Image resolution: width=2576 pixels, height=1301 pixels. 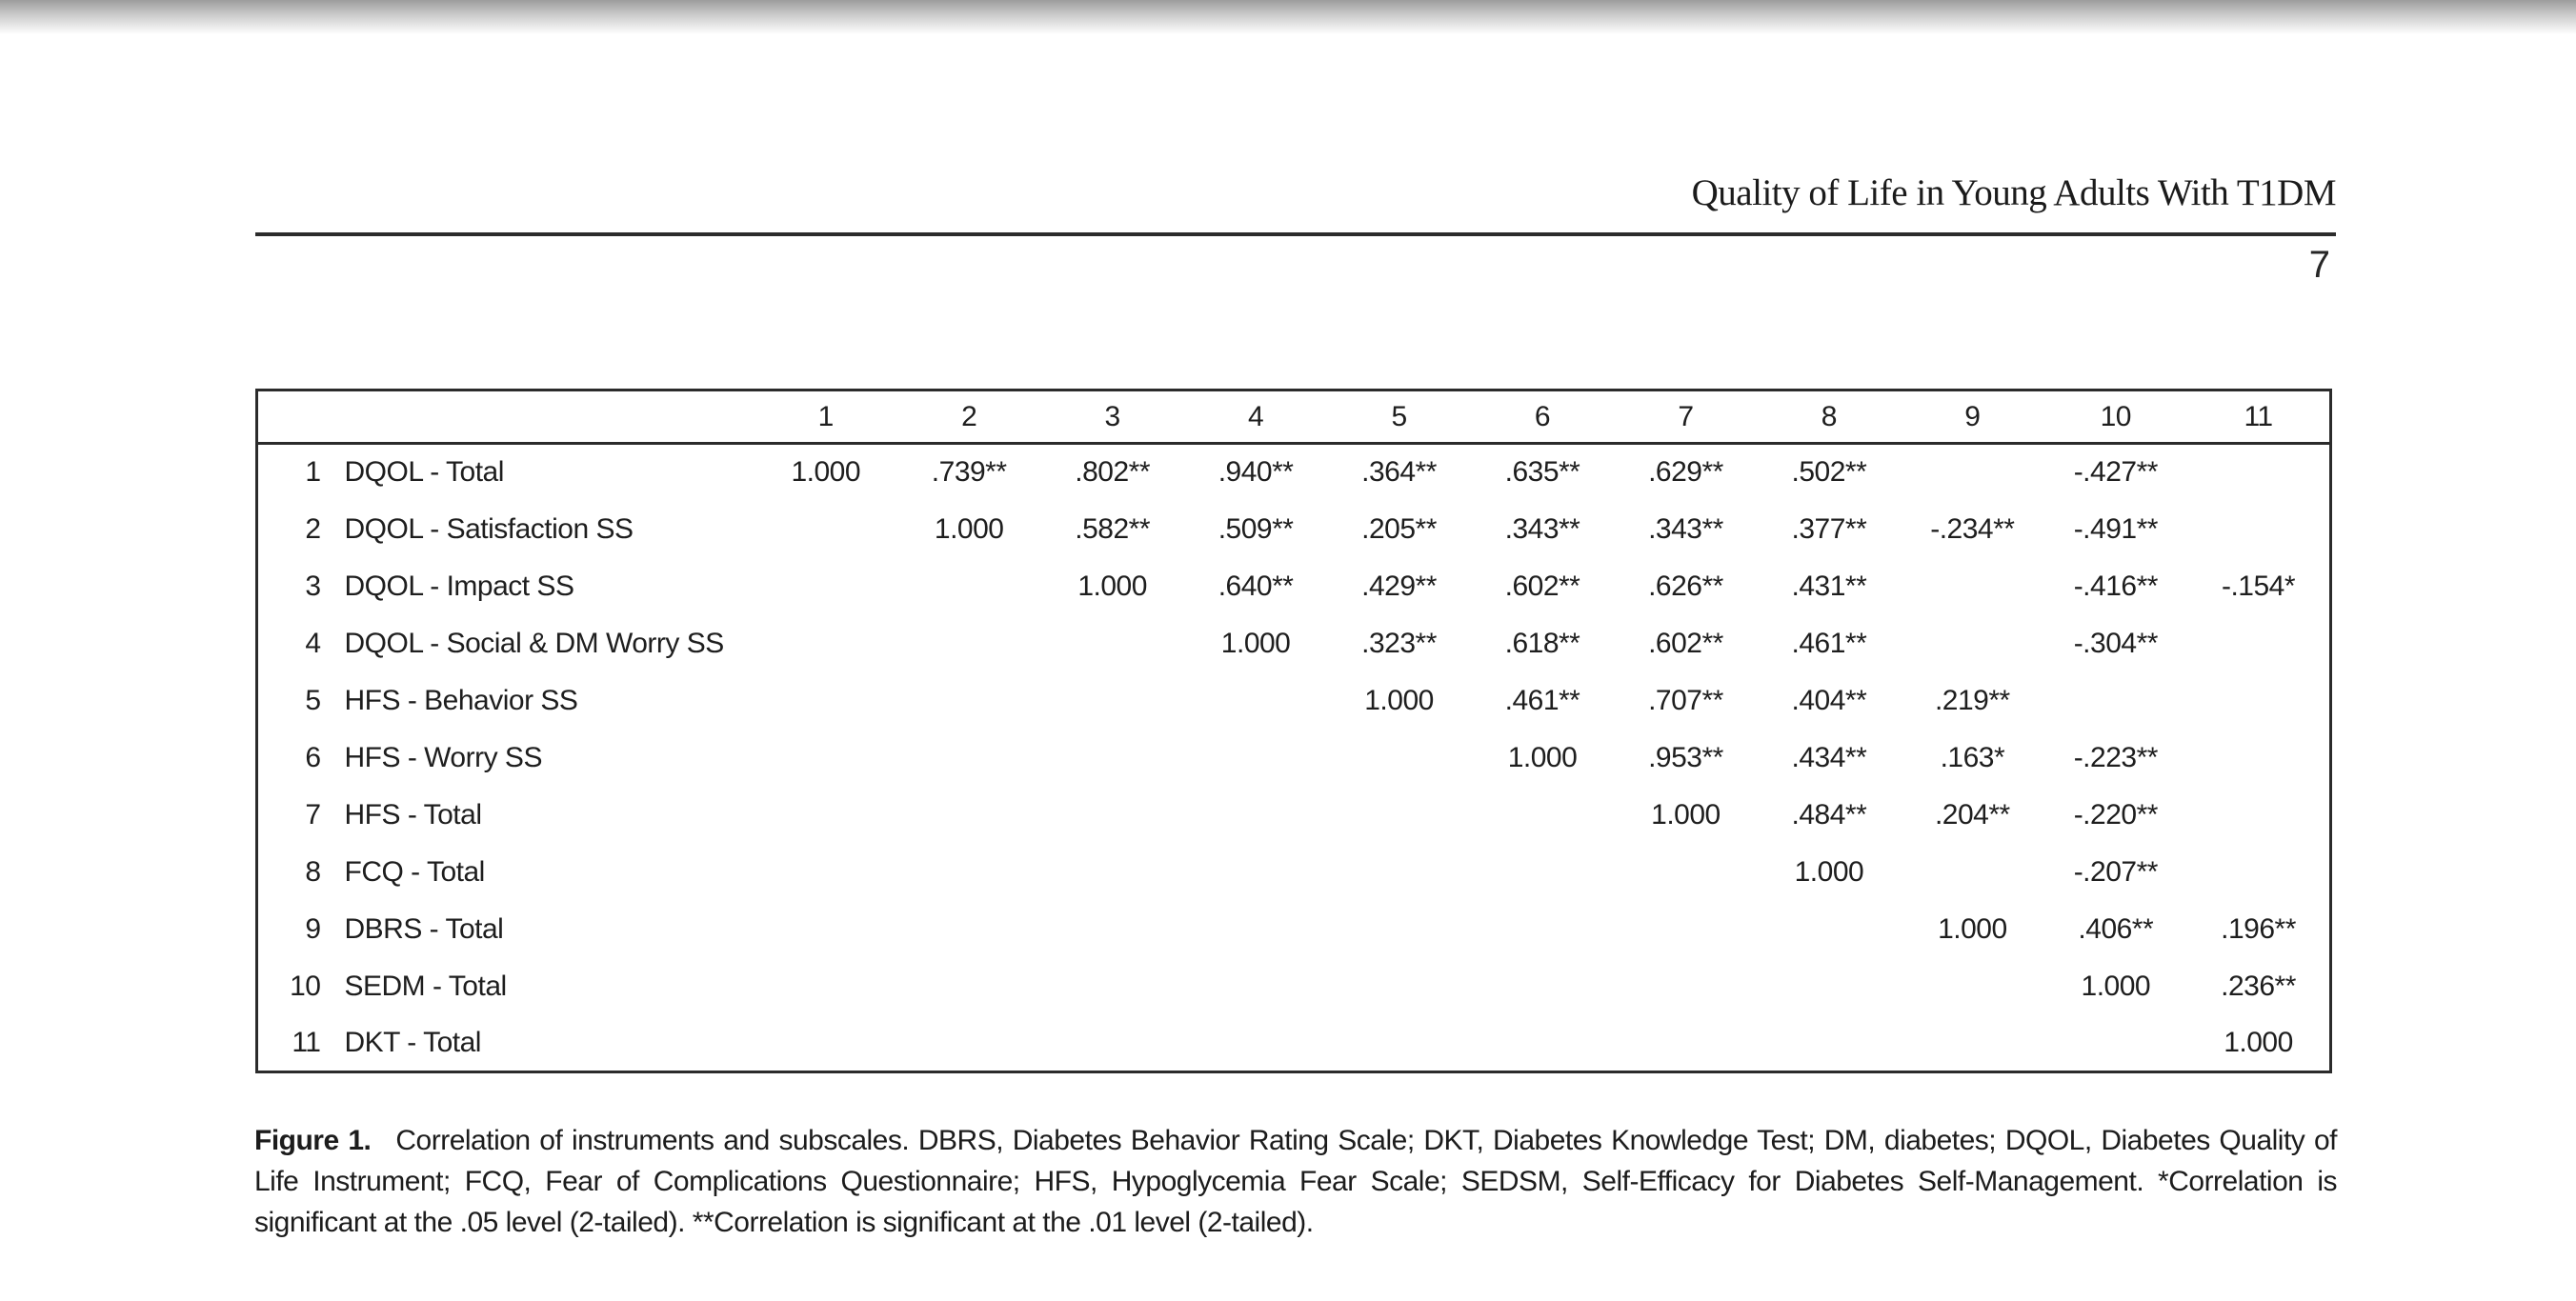 What do you see at coordinates (2259, 586) in the screenshot?
I see `correlation-cell: -.154*` at bounding box center [2259, 586].